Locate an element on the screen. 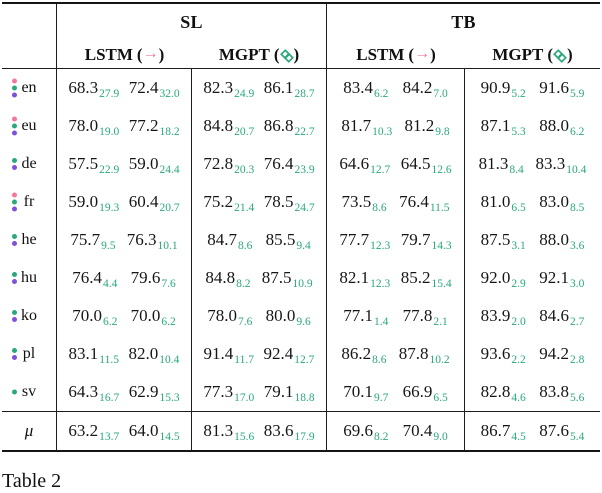 The width and height of the screenshot is (602, 493). score-sub: 1.4 is located at coordinates (381, 322).